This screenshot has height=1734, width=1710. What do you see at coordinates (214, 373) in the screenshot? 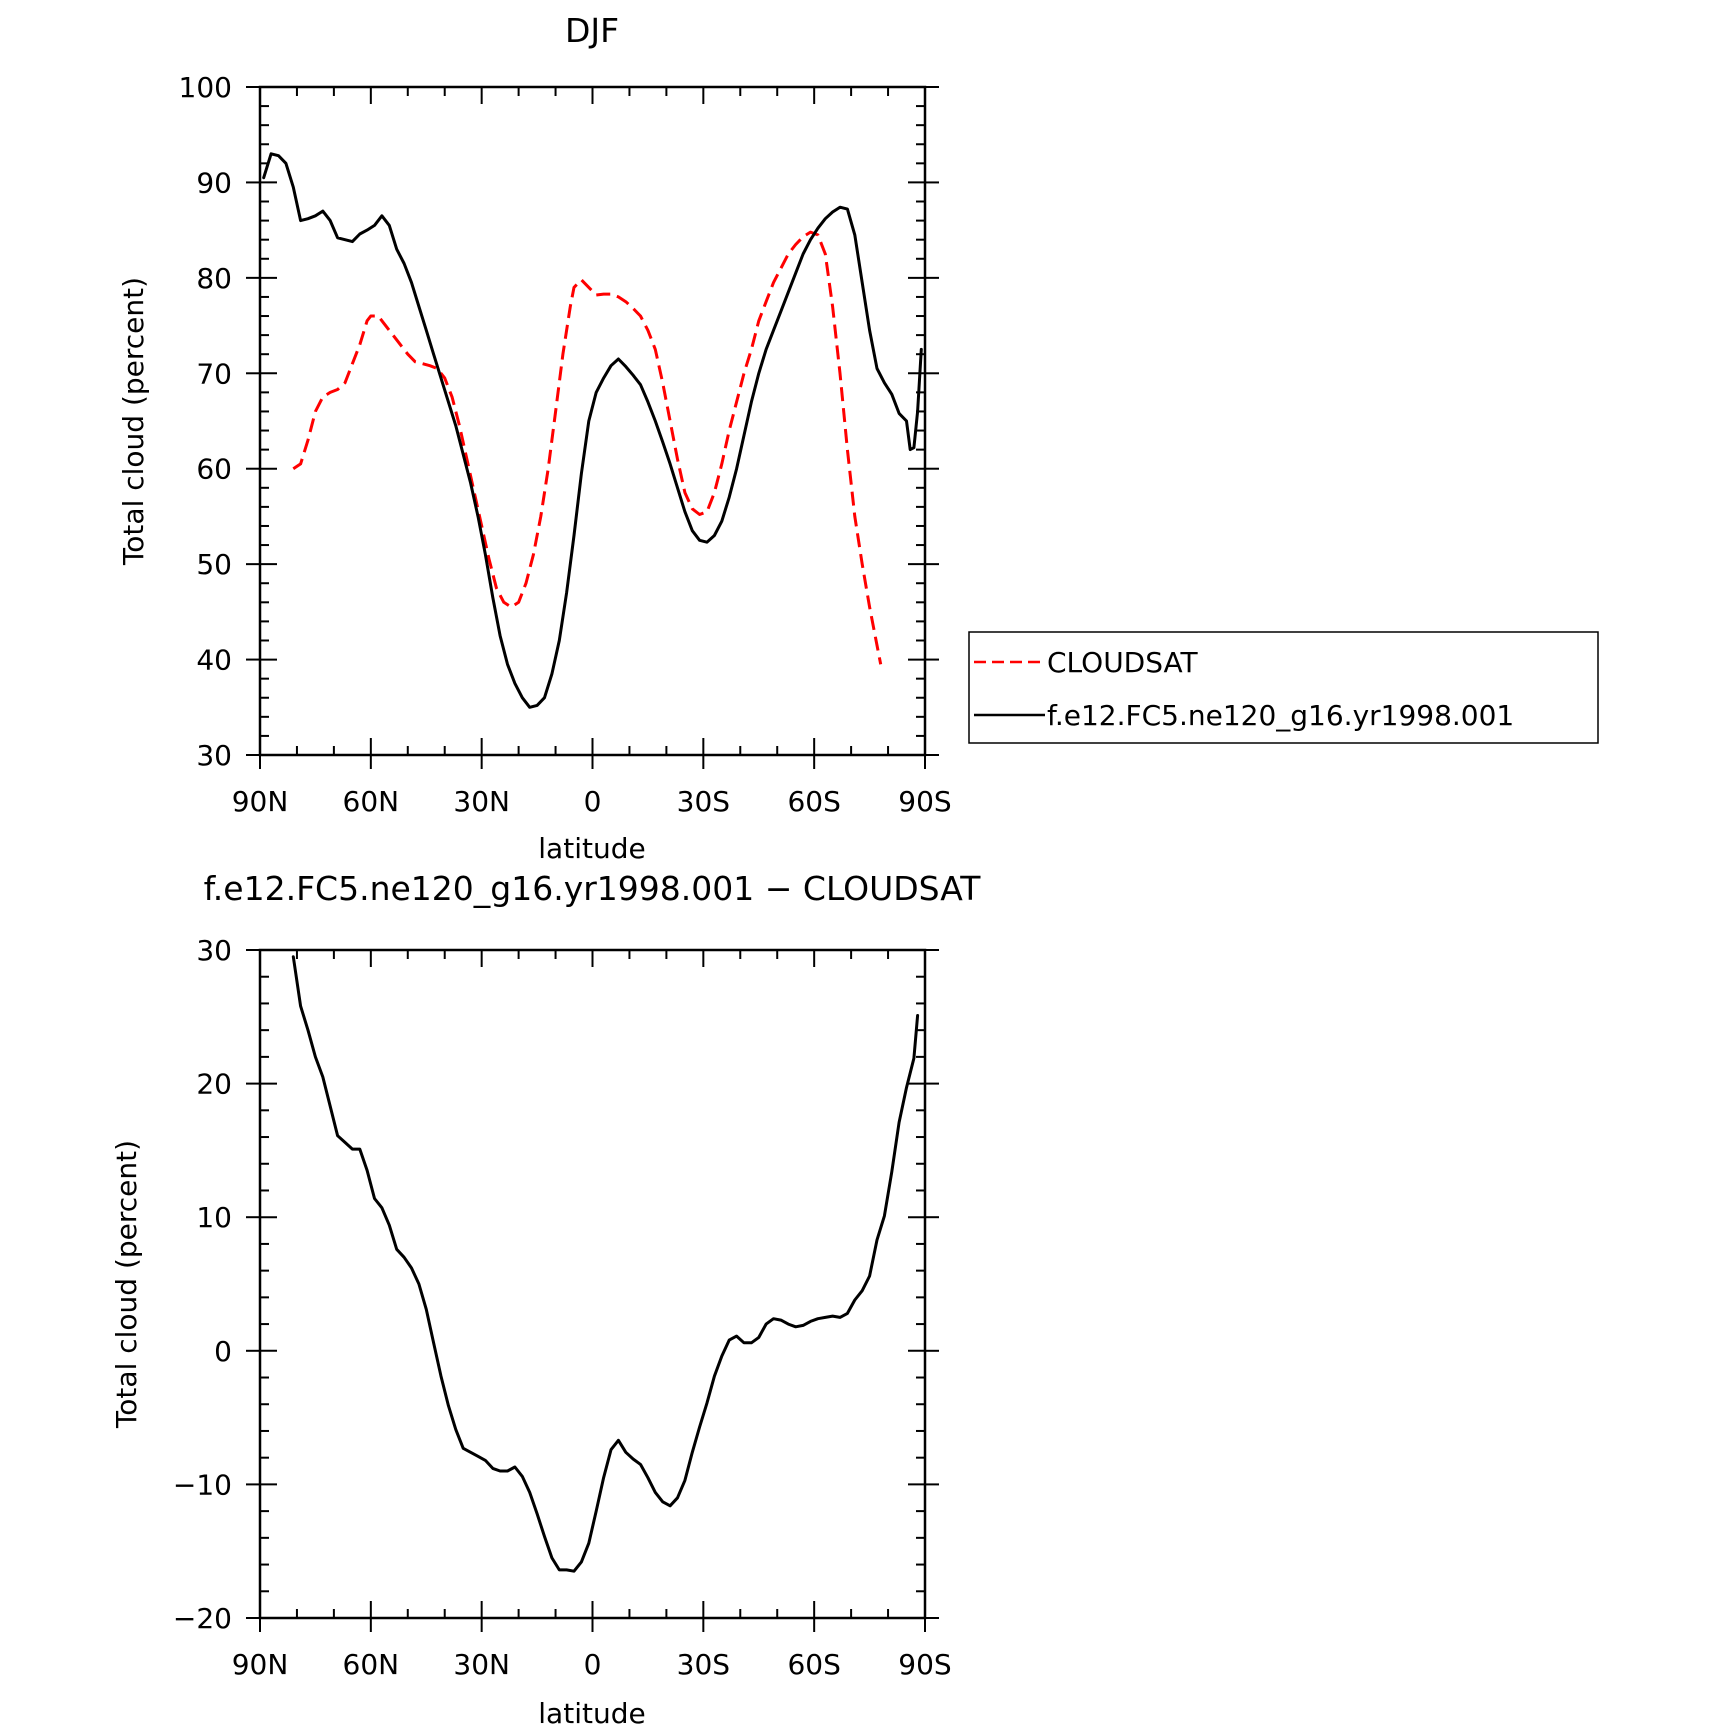
I see `y-tick-label: 70` at bounding box center [214, 373].